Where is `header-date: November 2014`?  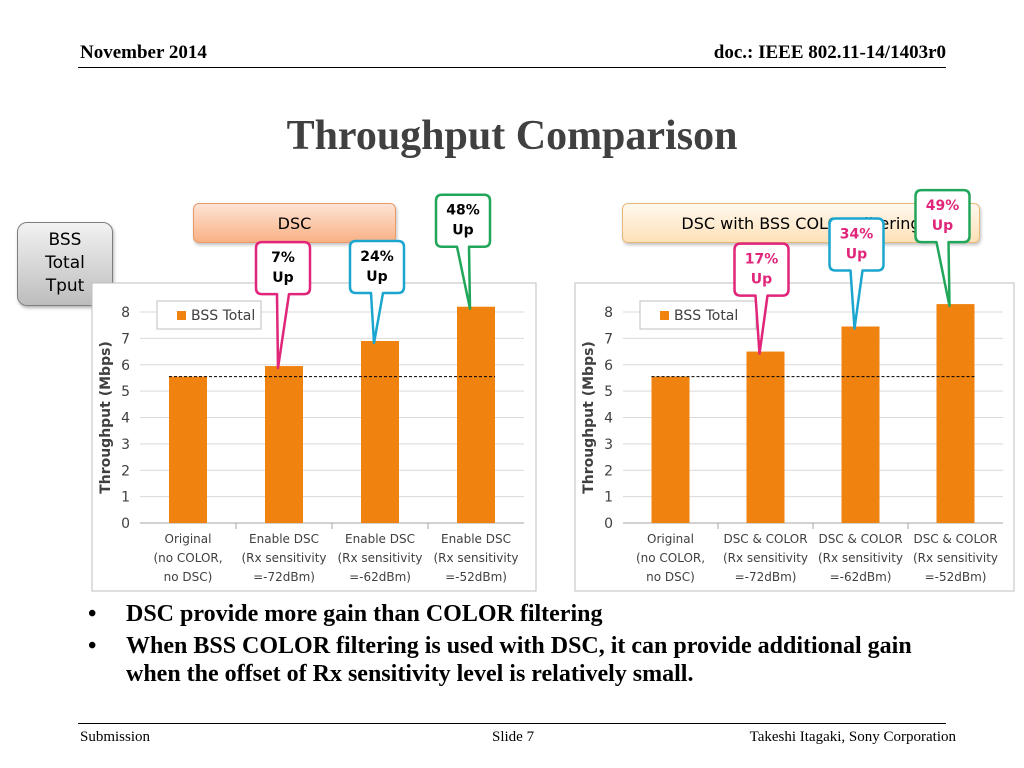
header-date: November 2014 is located at coordinates (143, 52).